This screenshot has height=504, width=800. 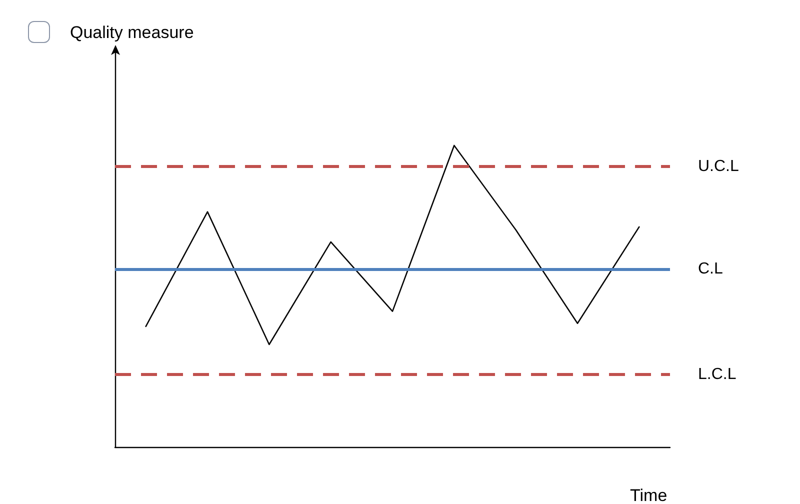 I want to click on text: Quality measure, so click(x=132, y=32).